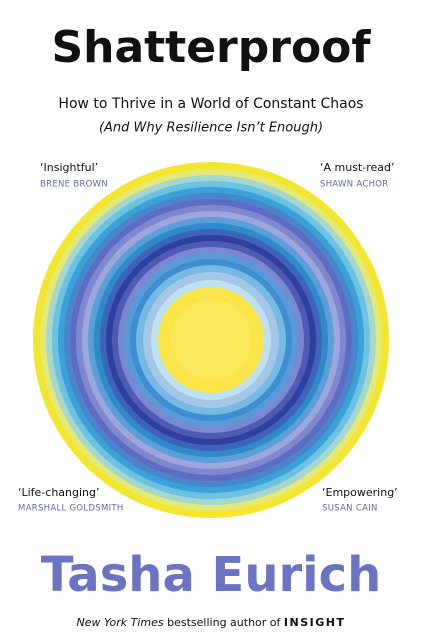 The height and width of the screenshot is (640, 422). What do you see at coordinates (120, 622) in the screenshot?
I see `tagline-publication: New York Times` at bounding box center [120, 622].